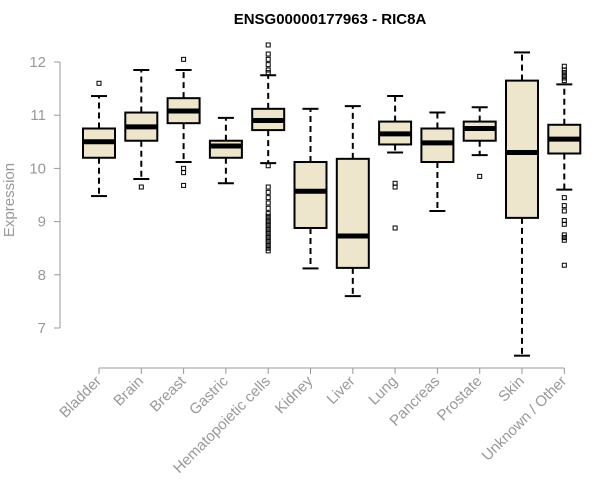  I want to click on y-tick-label: 11, so click(38, 115).